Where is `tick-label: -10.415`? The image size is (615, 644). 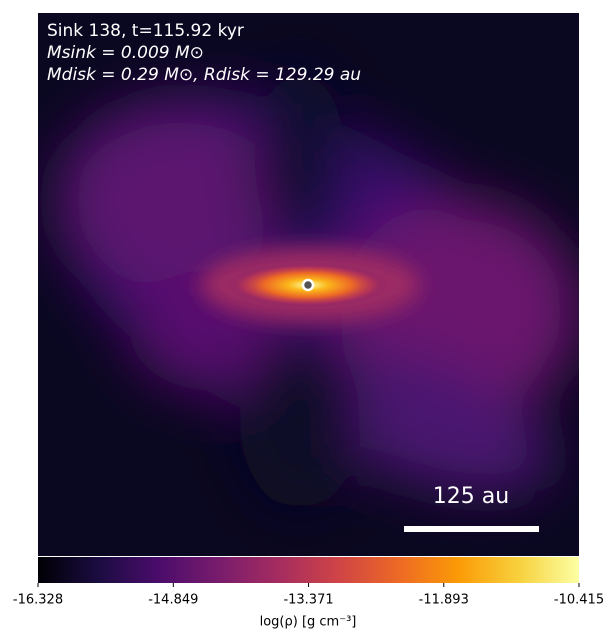 tick-label: -10.415 is located at coordinates (579, 600).